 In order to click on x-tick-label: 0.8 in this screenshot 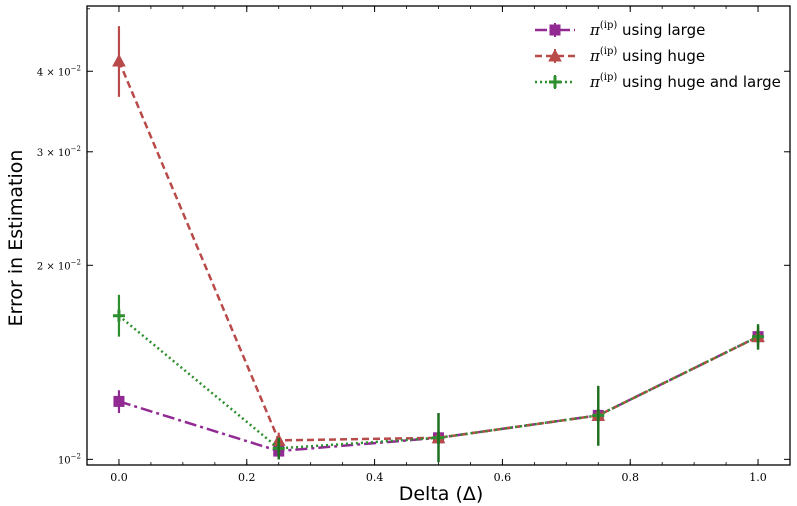, I will do `click(630, 477)`.